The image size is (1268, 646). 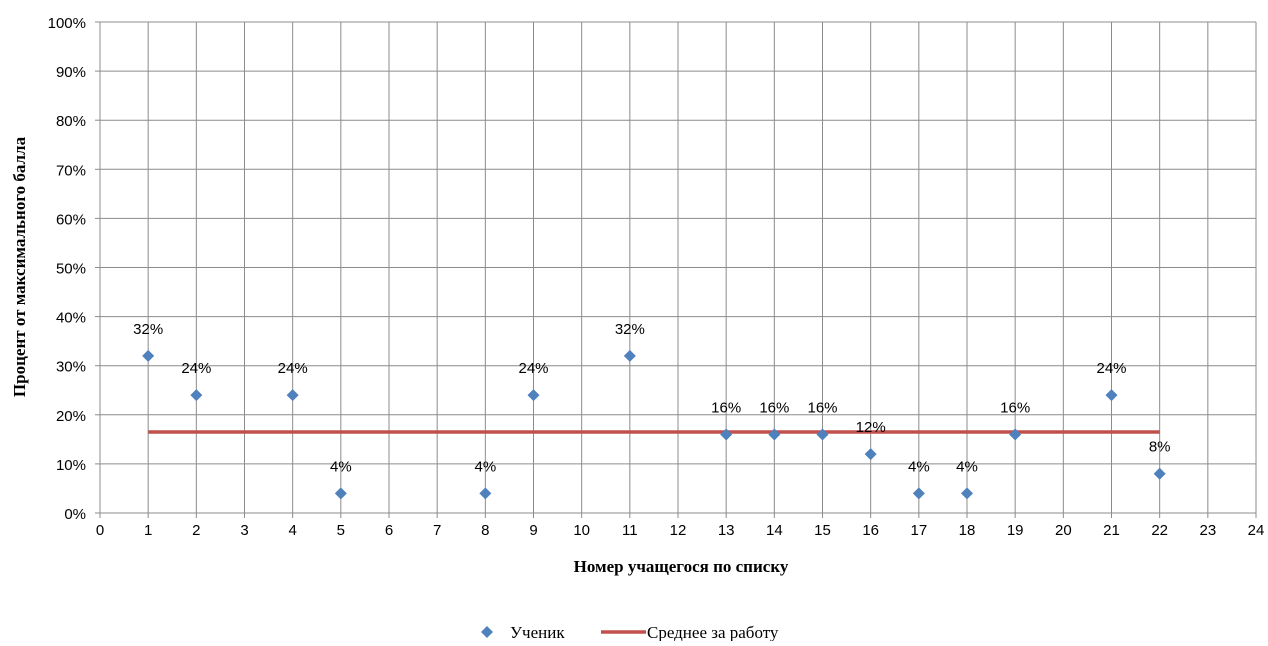 I want to click on x-tick-label: 19, so click(x=1015, y=530).